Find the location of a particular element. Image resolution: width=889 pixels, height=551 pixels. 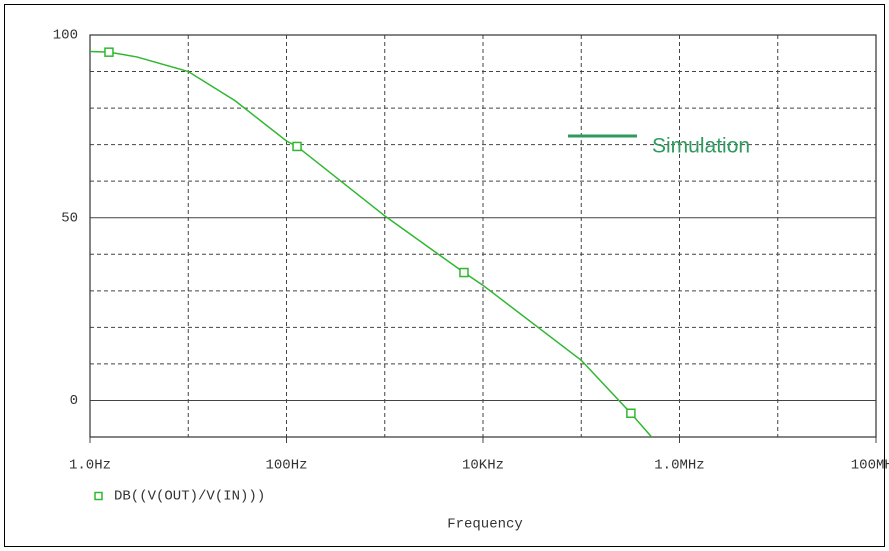

legend-marker is located at coordinates (98, 496).